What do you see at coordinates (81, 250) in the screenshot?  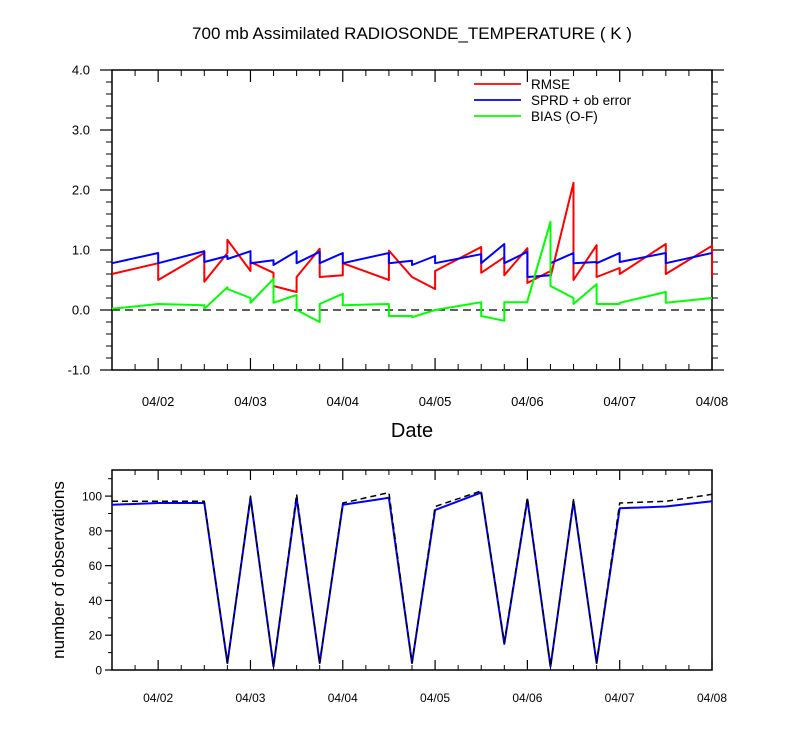 I see `y-tick-label: 1.0` at bounding box center [81, 250].